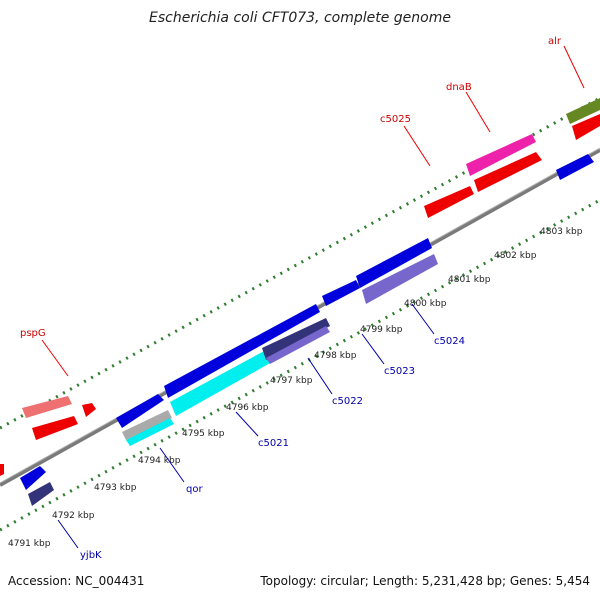 This screenshot has height=600, width=600. What do you see at coordinates (73, 516) in the screenshot?
I see `tick-label: 4792 kbp` at bounding box center [73, 516].